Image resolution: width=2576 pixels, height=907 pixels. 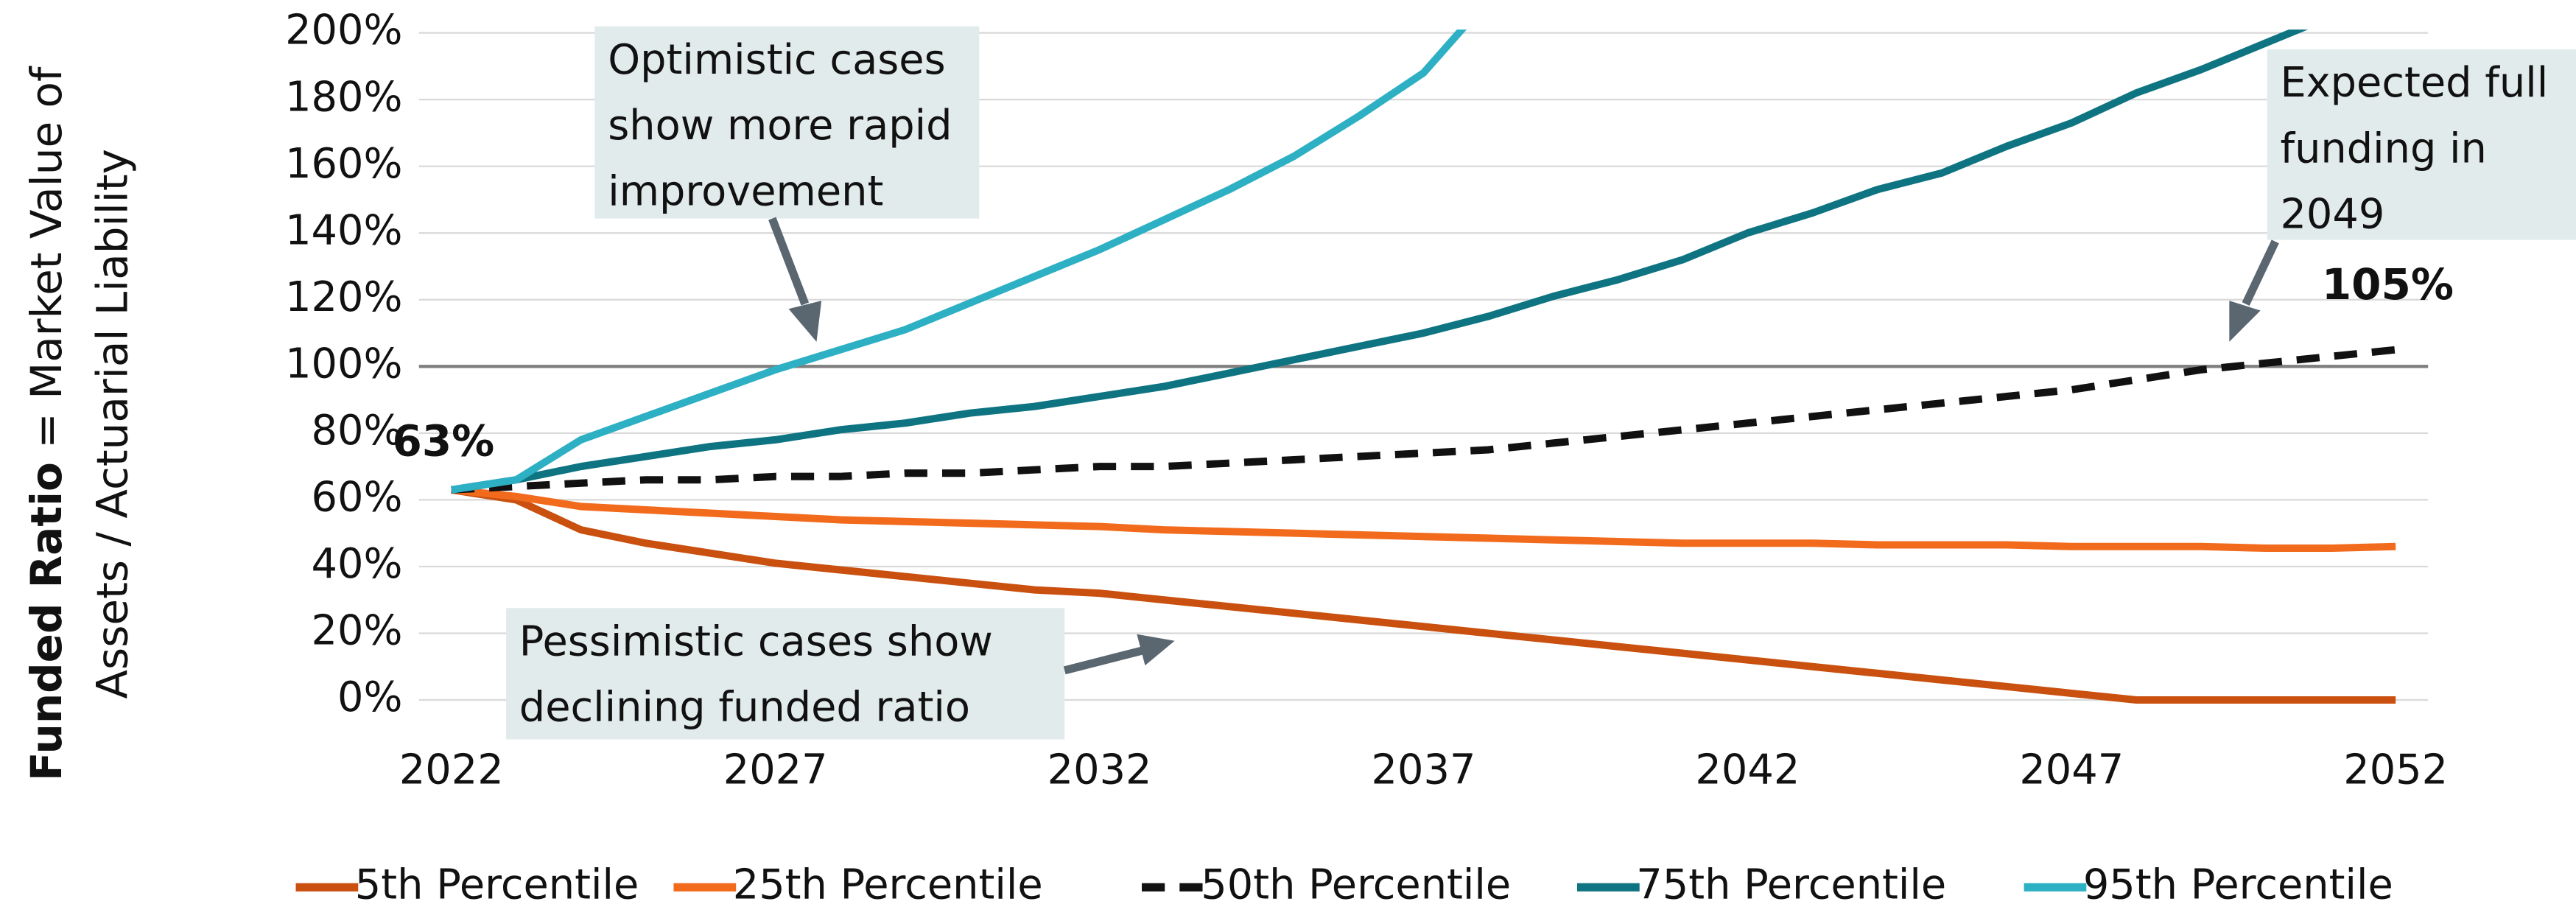 What do you see at coordinates (46, 621) in the screenshot?
I see `y-axis-label-bold: Funded Ratio` at bounding box center [46, 621].